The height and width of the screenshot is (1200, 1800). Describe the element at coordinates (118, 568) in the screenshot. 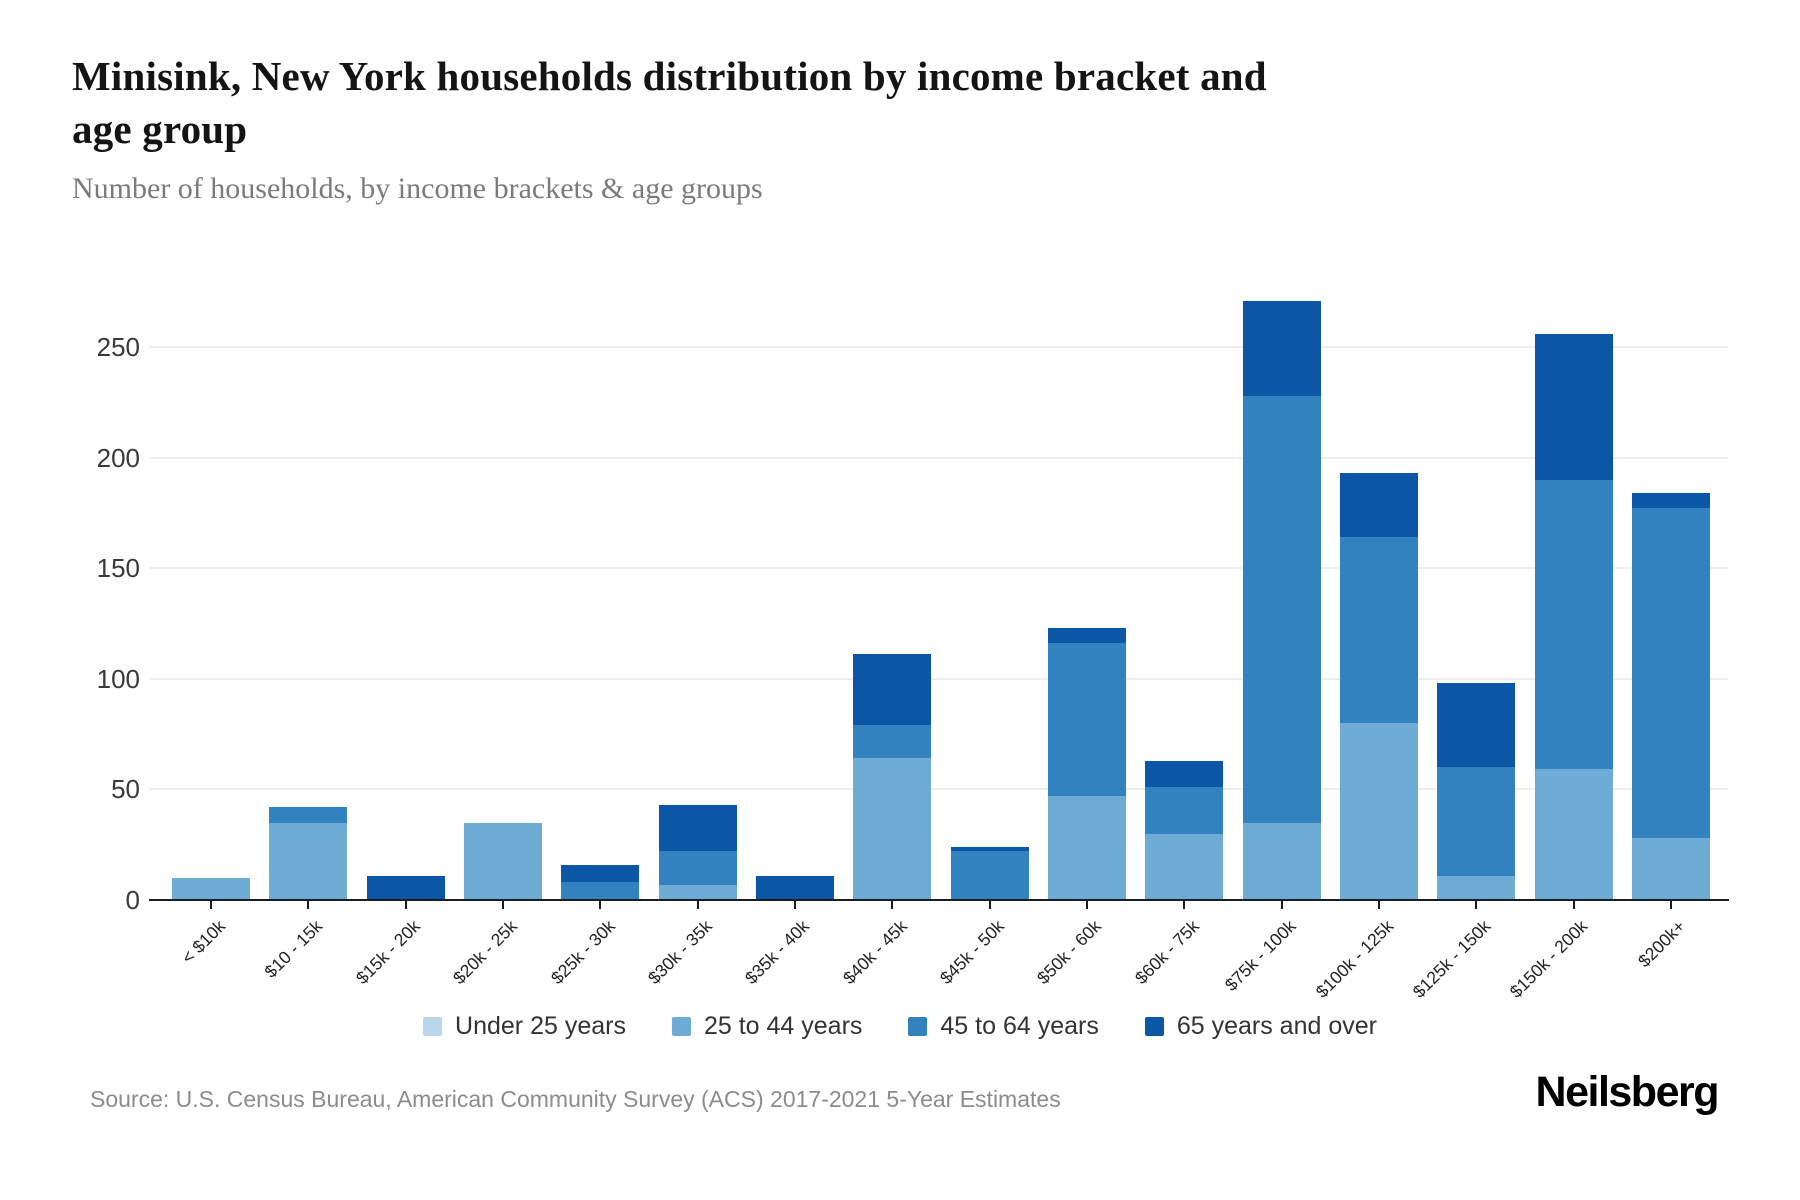

I see `y-axis-tick-label: 150` at that location.